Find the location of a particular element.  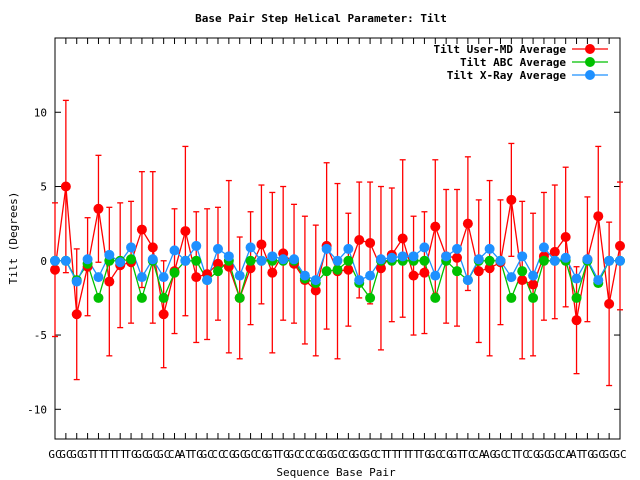

x-axis-label: Sequence Base Pair is located at coordinates (336, 472).